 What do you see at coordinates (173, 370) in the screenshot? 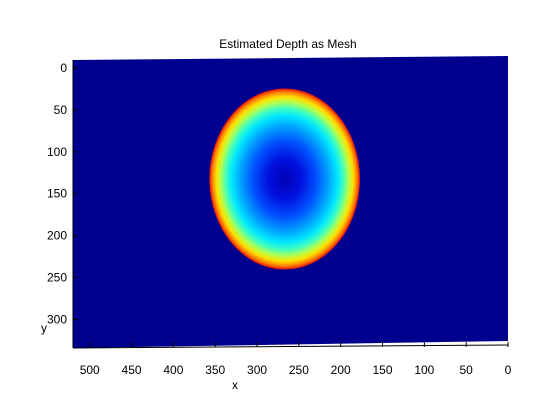
I see `x-tick-label: 400` at bounding box center [173, 370].